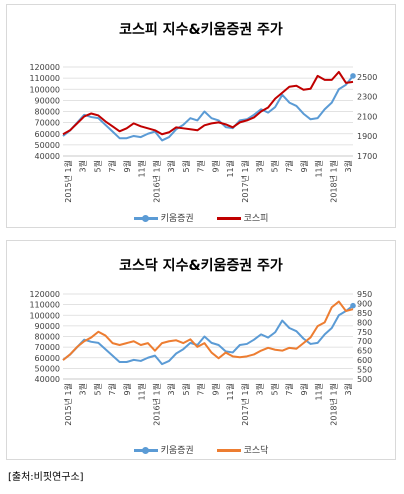 Image resolution: width=404 pixels, height=494 pixels. Describe the element at coordinates (177, 451) in the screenshot. I see `legend-label-kiwoom-2: 키움증권` at that location.